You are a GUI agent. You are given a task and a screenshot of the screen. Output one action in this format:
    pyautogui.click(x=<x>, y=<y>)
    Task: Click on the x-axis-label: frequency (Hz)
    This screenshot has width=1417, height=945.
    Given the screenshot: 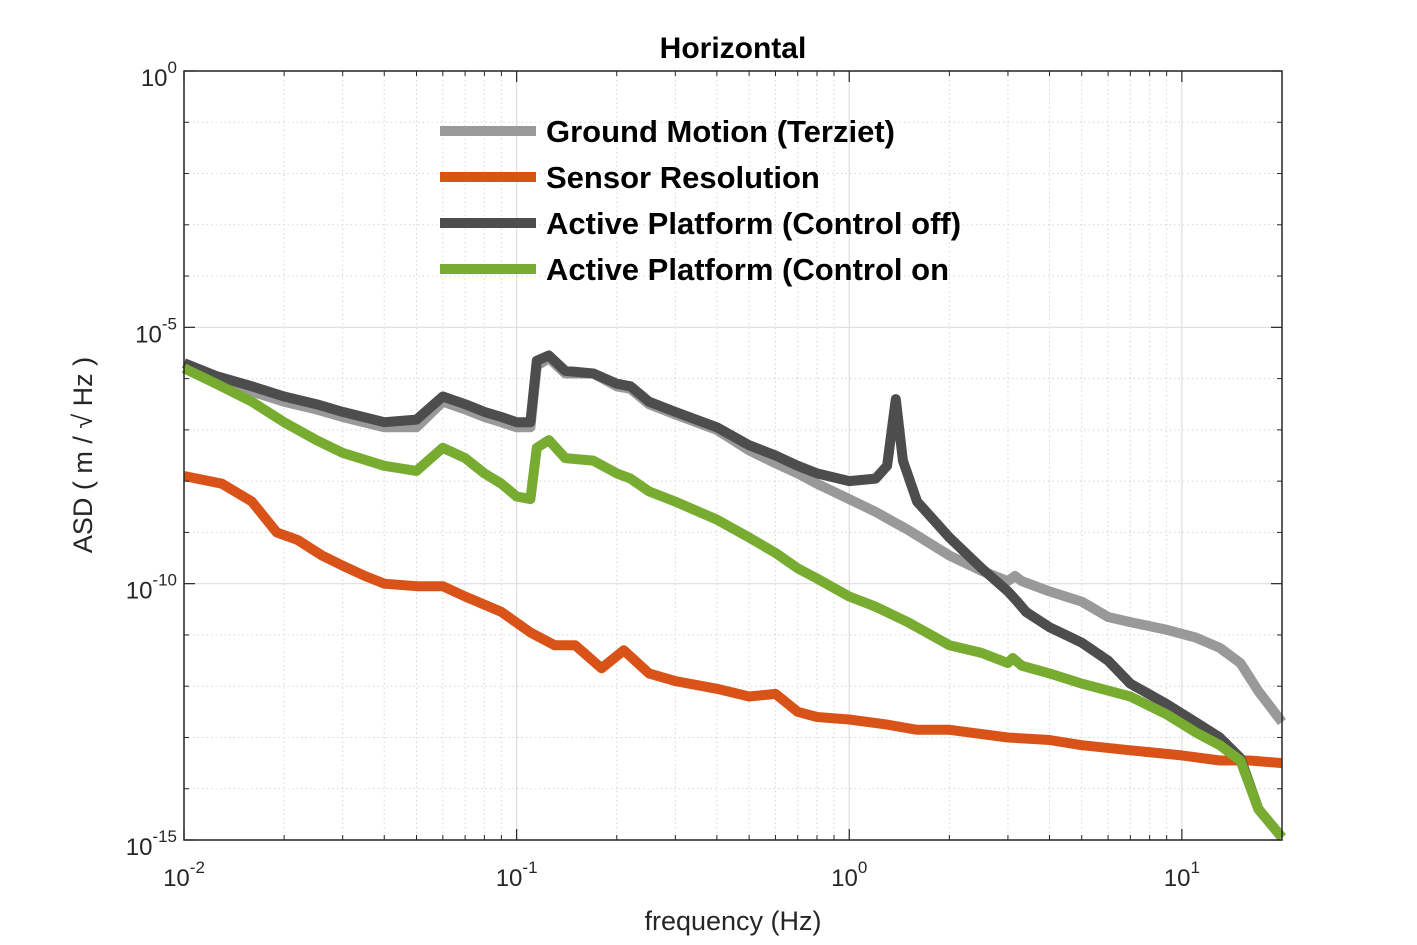 What is the action you would take?
    pyautogui.click(x=732, y=921)
    